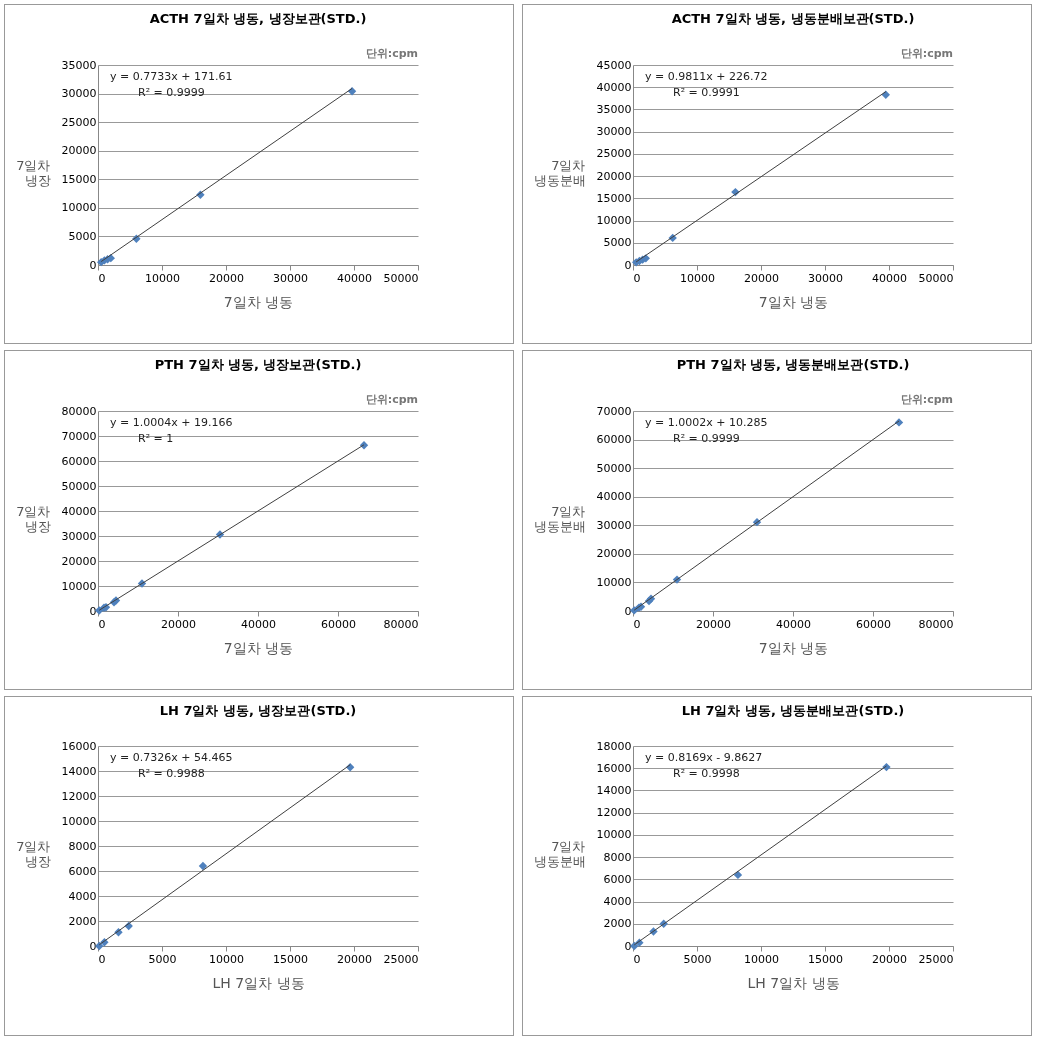  I want to click on chart-title: PTH 7일차 냉동, 냉동분배보관(STD.), so click(793, 364).